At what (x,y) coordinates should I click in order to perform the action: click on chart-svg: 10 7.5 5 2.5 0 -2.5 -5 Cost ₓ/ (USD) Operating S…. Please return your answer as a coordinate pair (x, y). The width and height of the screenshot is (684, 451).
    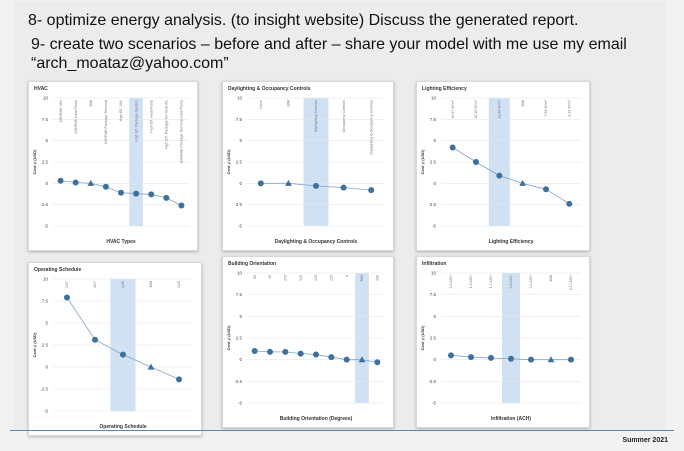
    Looking at the image, I should click on (112, 353).